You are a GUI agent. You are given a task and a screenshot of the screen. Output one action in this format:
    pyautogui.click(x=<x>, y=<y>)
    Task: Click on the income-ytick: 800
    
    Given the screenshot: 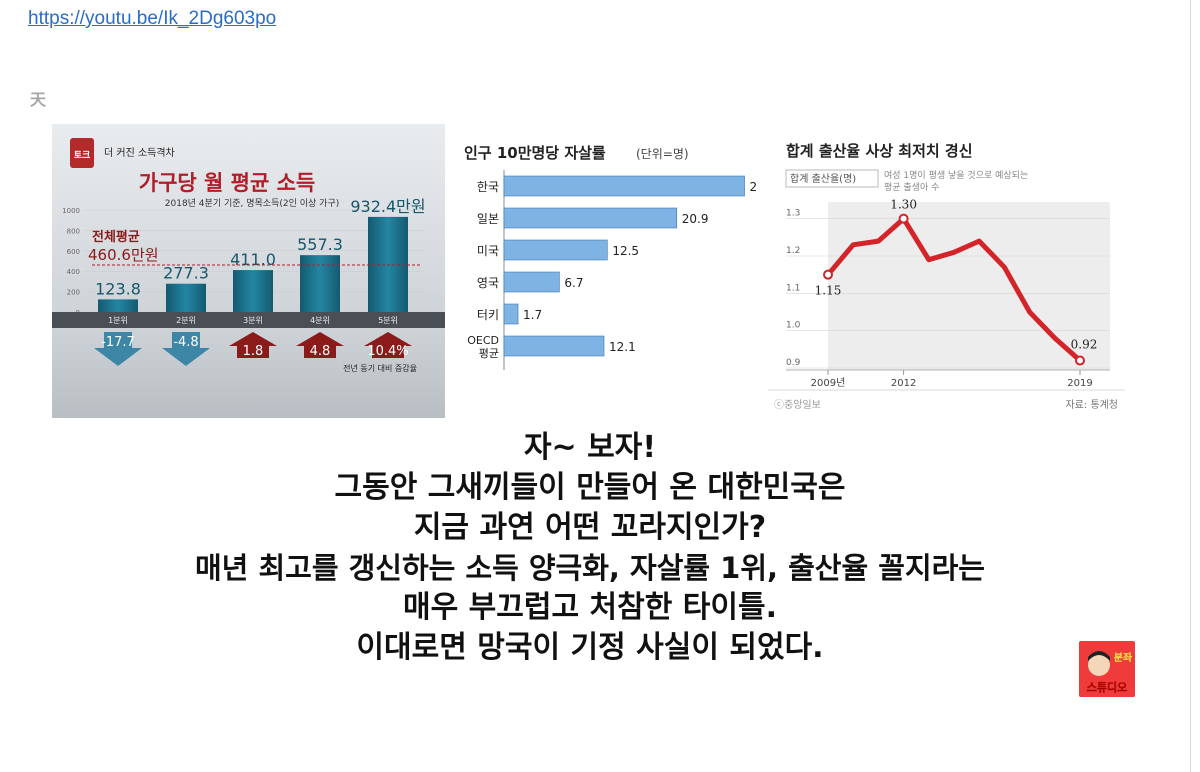 What is the action you would take?
    pyautogui.click(x=73, y=231)
    